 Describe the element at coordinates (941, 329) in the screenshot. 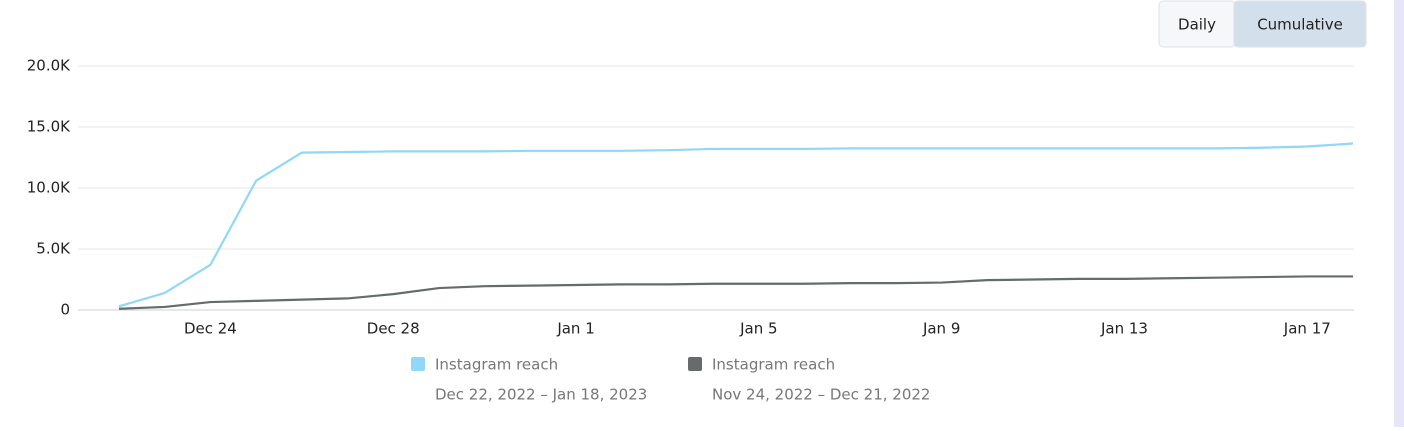

I see `x-tick-label: Jan 9` at that location.